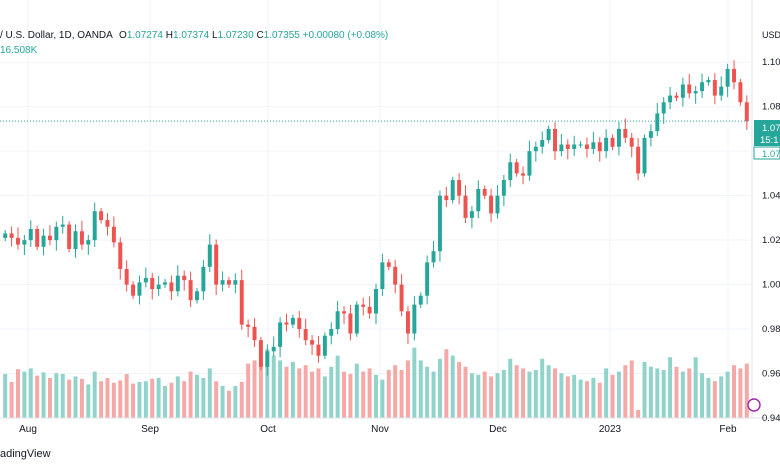  Describe the element at coordinates (260, 35) in the screenshot. I see `close-label: C` at that location.